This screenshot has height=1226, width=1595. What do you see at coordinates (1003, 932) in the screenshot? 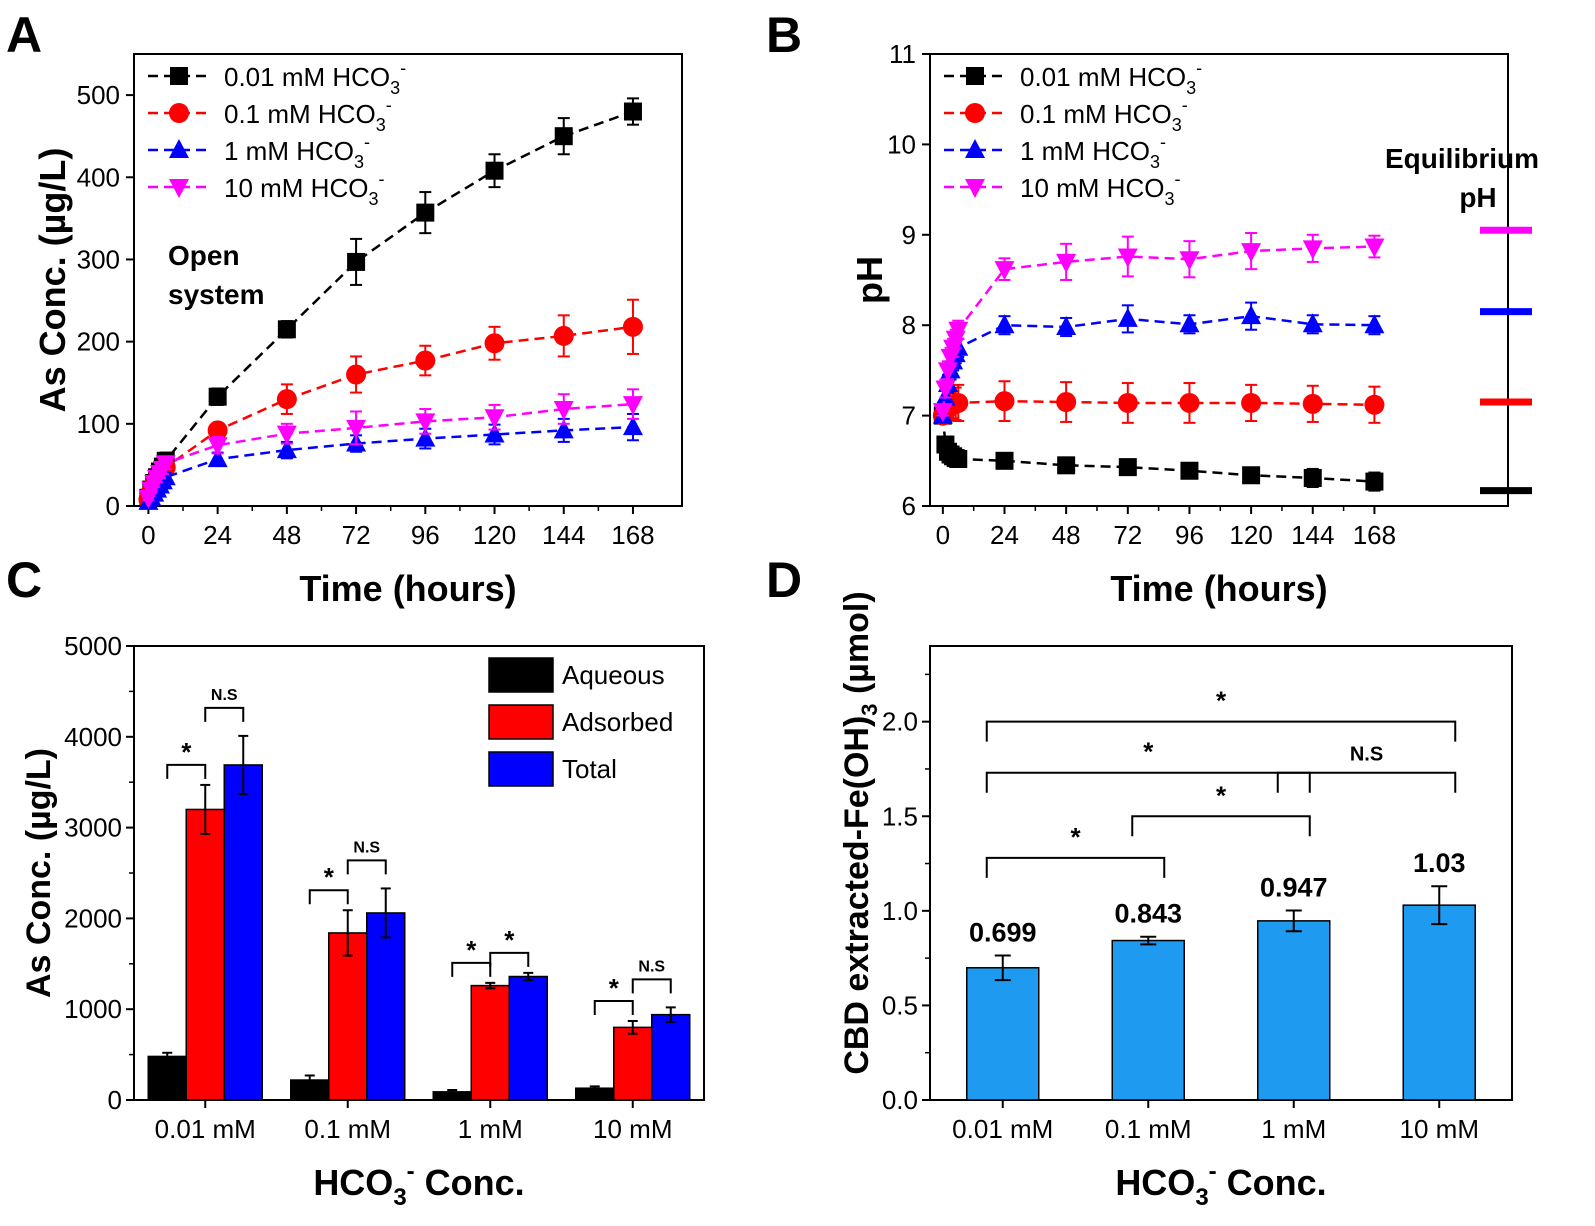
I see `data-label: 0.699` at bounding box center [1003, 932].